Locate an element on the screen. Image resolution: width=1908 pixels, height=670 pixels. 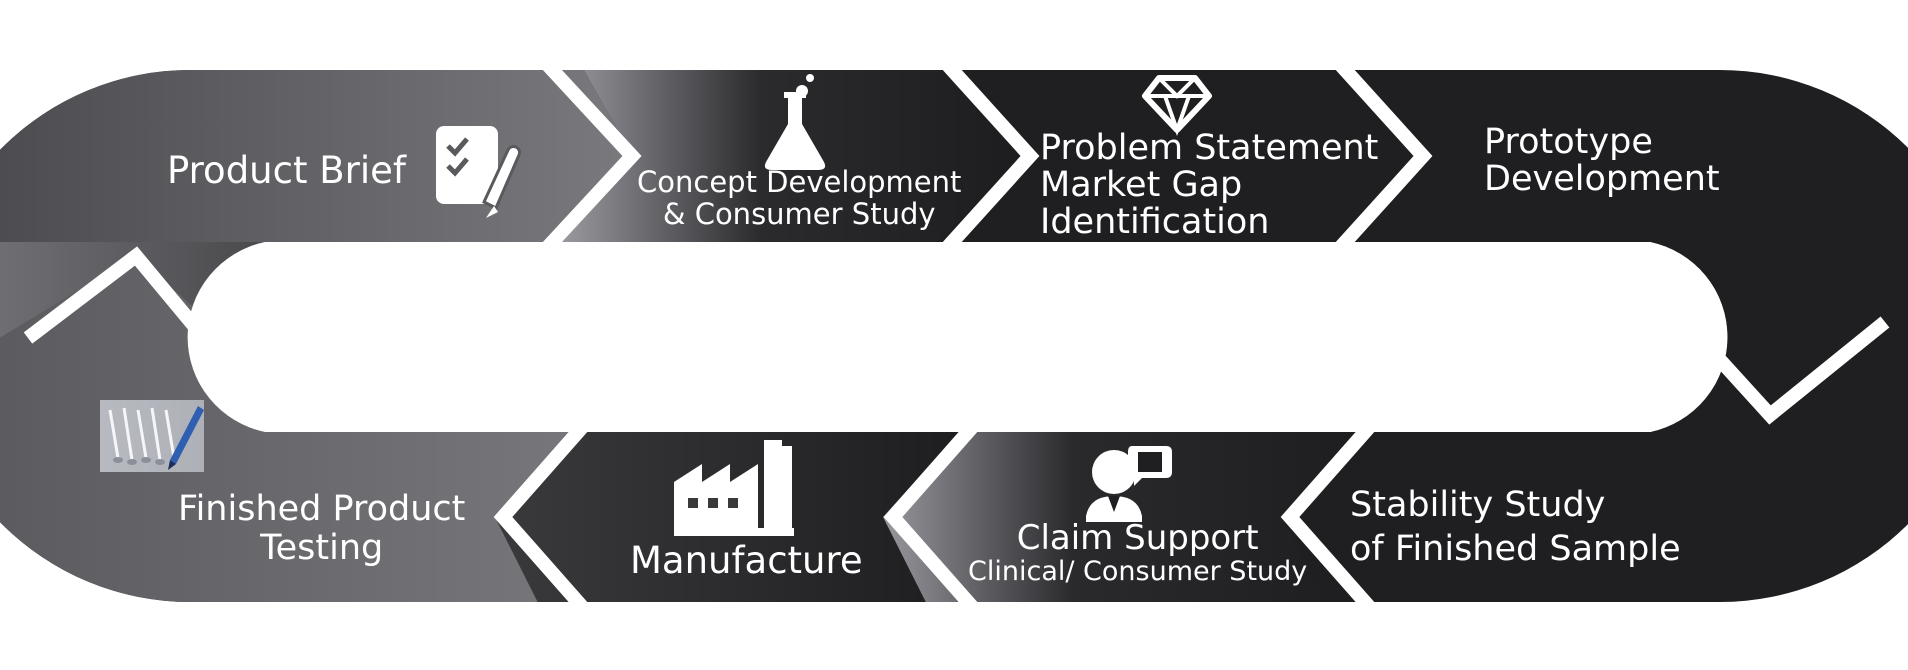
step-line: Concept Development is located at coordinates (799, 182).